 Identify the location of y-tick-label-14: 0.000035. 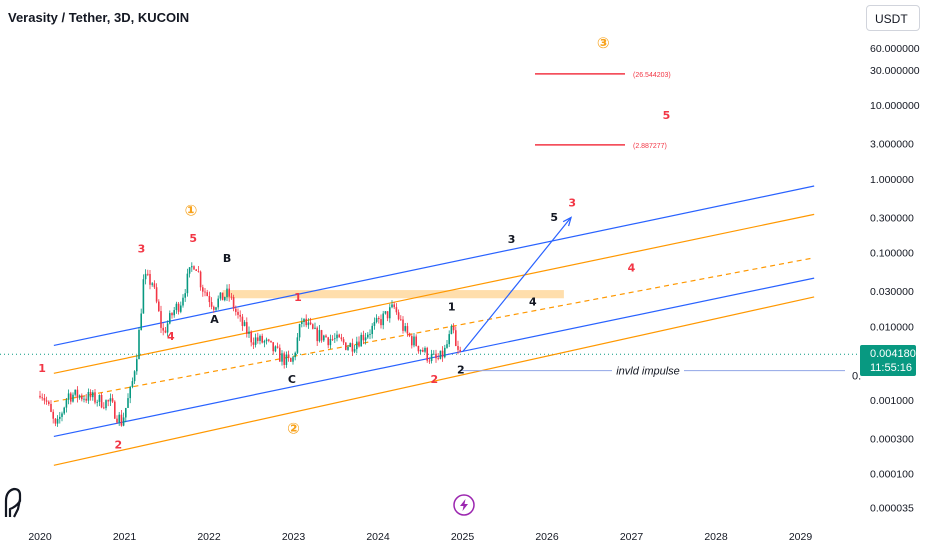
(892, 508).